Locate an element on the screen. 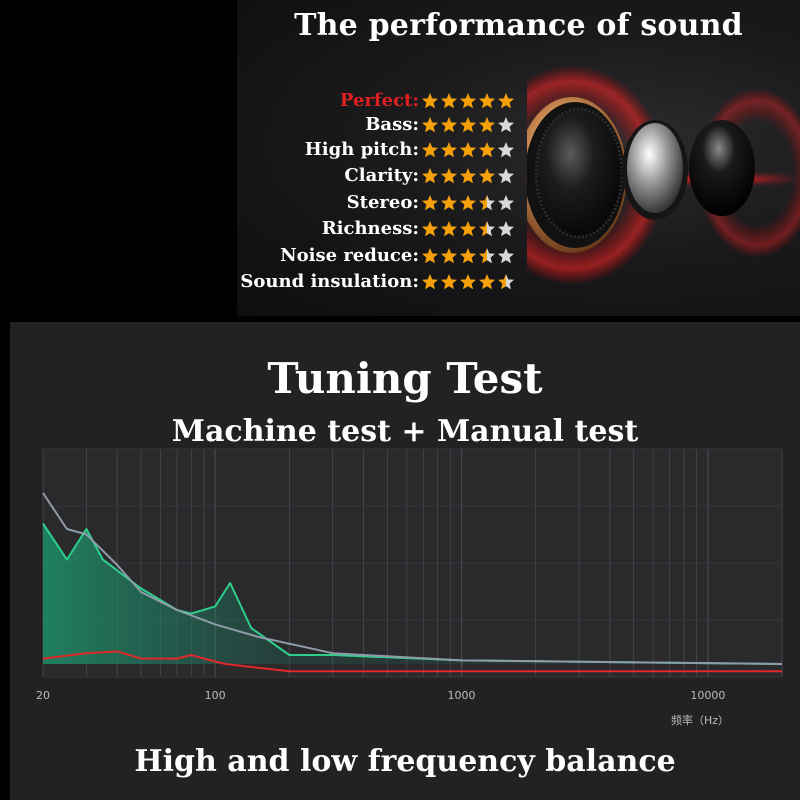  x-tick-label: 20 is located at coordinates (43, 695).